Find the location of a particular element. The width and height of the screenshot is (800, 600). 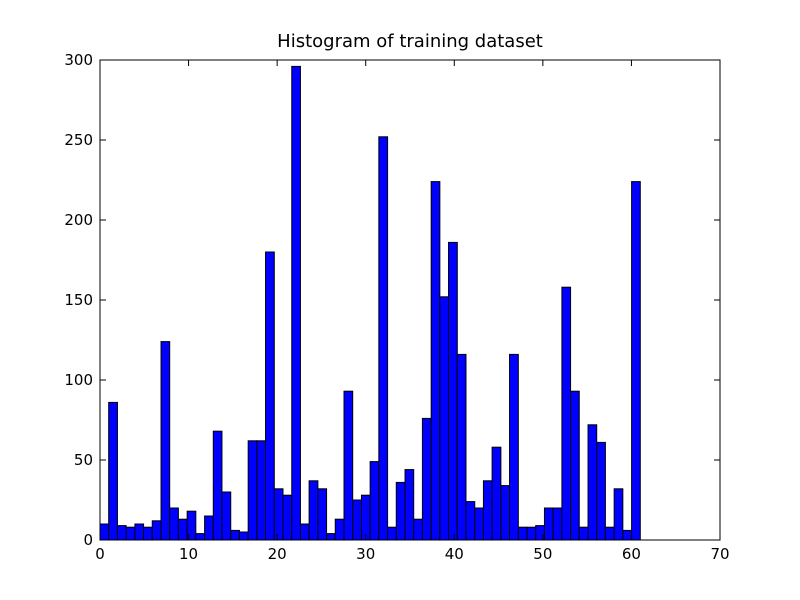

y-tick-label: 250 is located at coordinates (78, 140).